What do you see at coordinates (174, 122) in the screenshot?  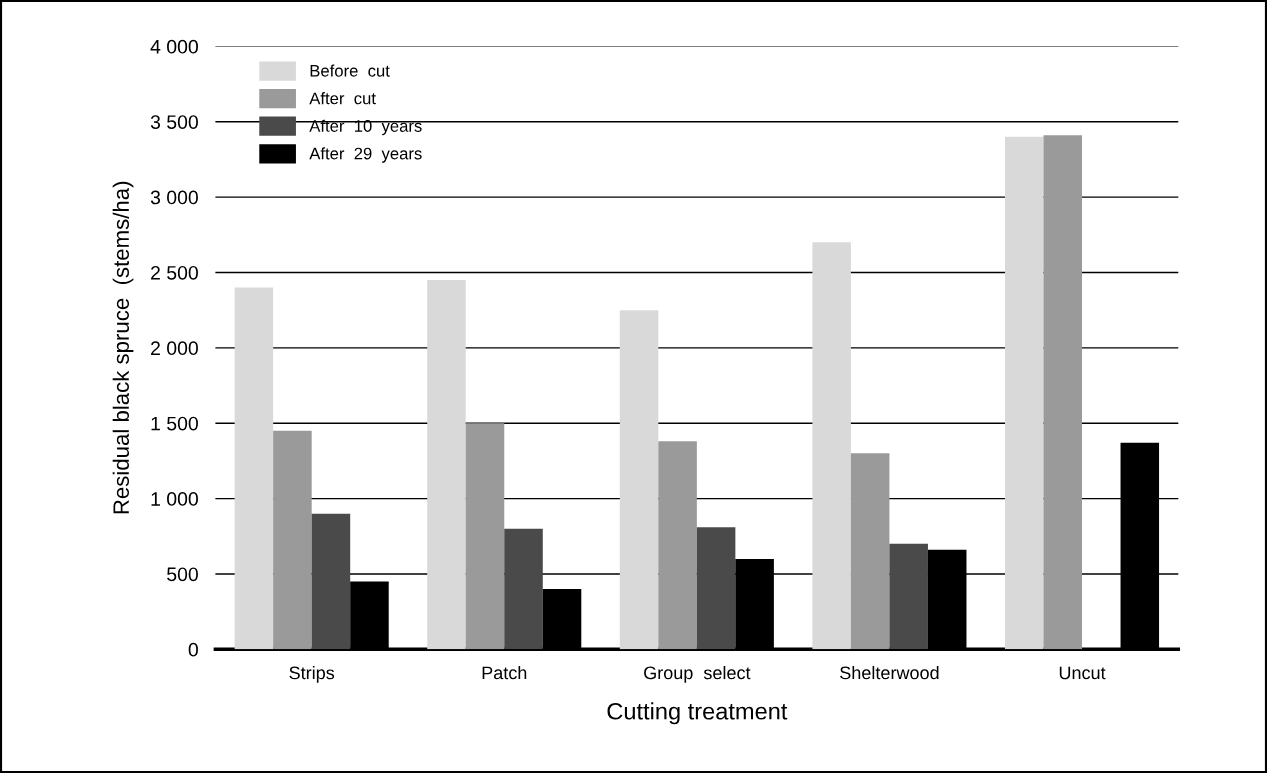 I see `y-tick-label: 3 500` at bounding box center [174, 122].